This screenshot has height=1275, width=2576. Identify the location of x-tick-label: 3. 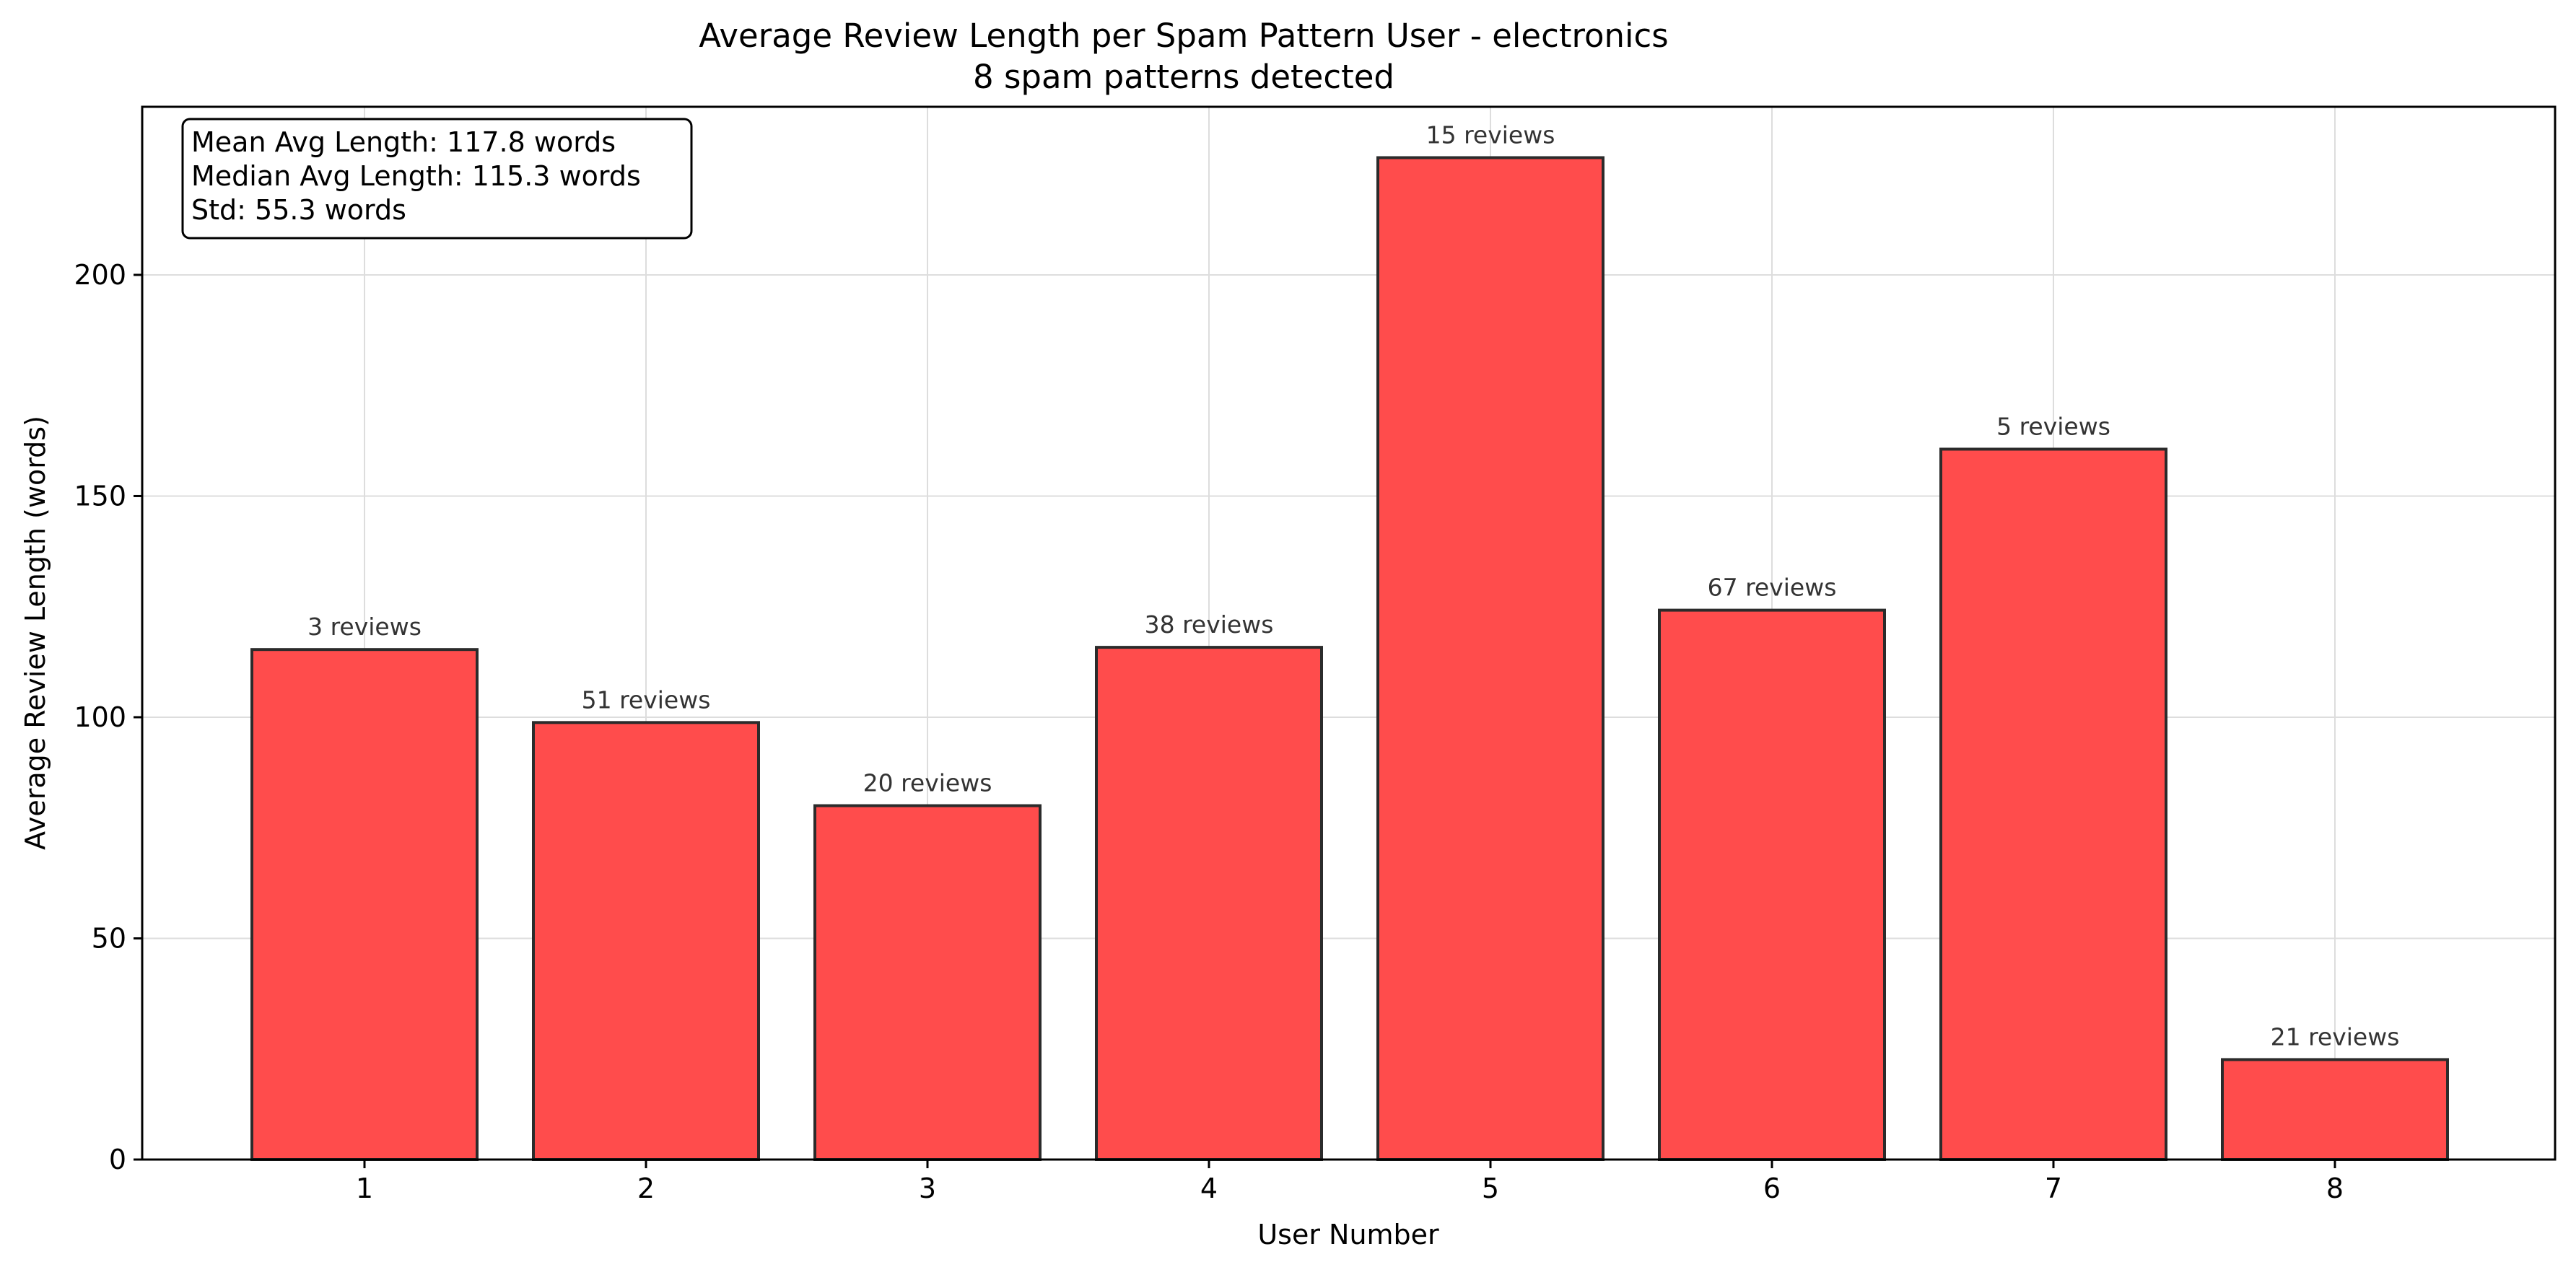
(927, 1189).